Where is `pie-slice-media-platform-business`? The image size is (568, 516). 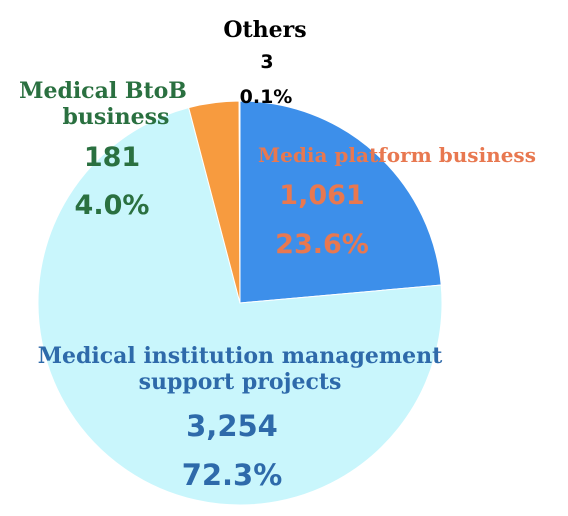 pie-slice-media-platform-business is located at coordinates (340, 202).